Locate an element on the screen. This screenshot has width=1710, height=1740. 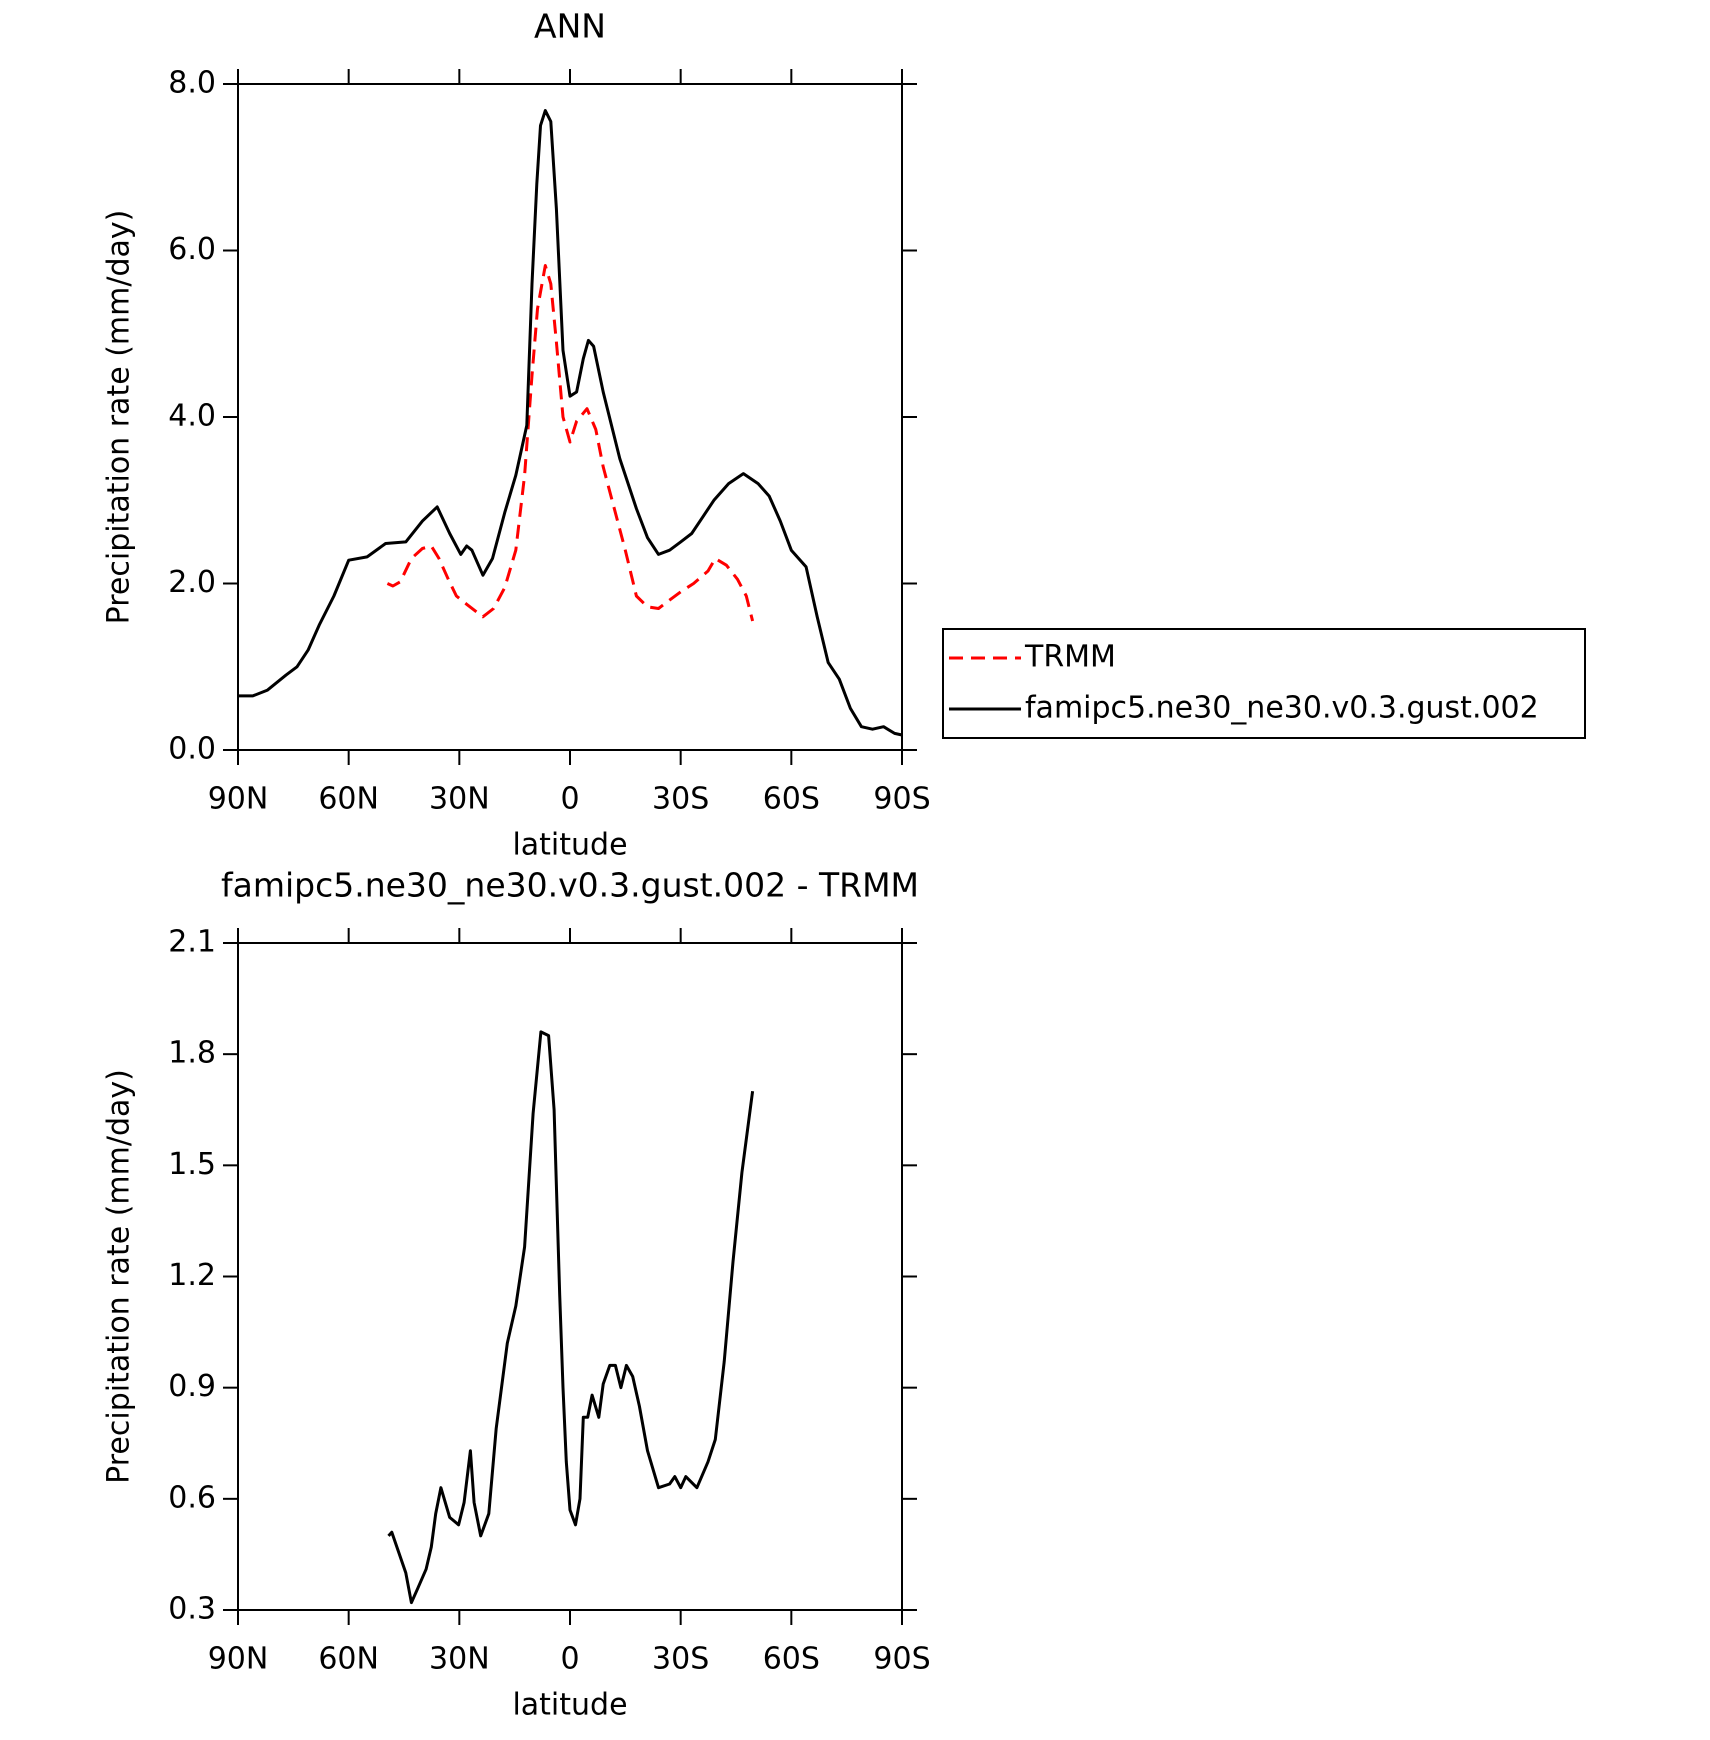
y-tick-label: 1.5 is located at coordinates (192, 1164).